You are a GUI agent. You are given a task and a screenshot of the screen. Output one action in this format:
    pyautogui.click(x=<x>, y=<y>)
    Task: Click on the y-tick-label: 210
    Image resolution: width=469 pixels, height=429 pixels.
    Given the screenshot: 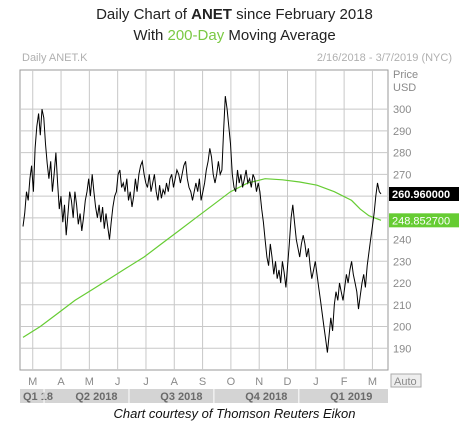 What is the action you would take?
    pyautogui.click(x=402, y=306)
    